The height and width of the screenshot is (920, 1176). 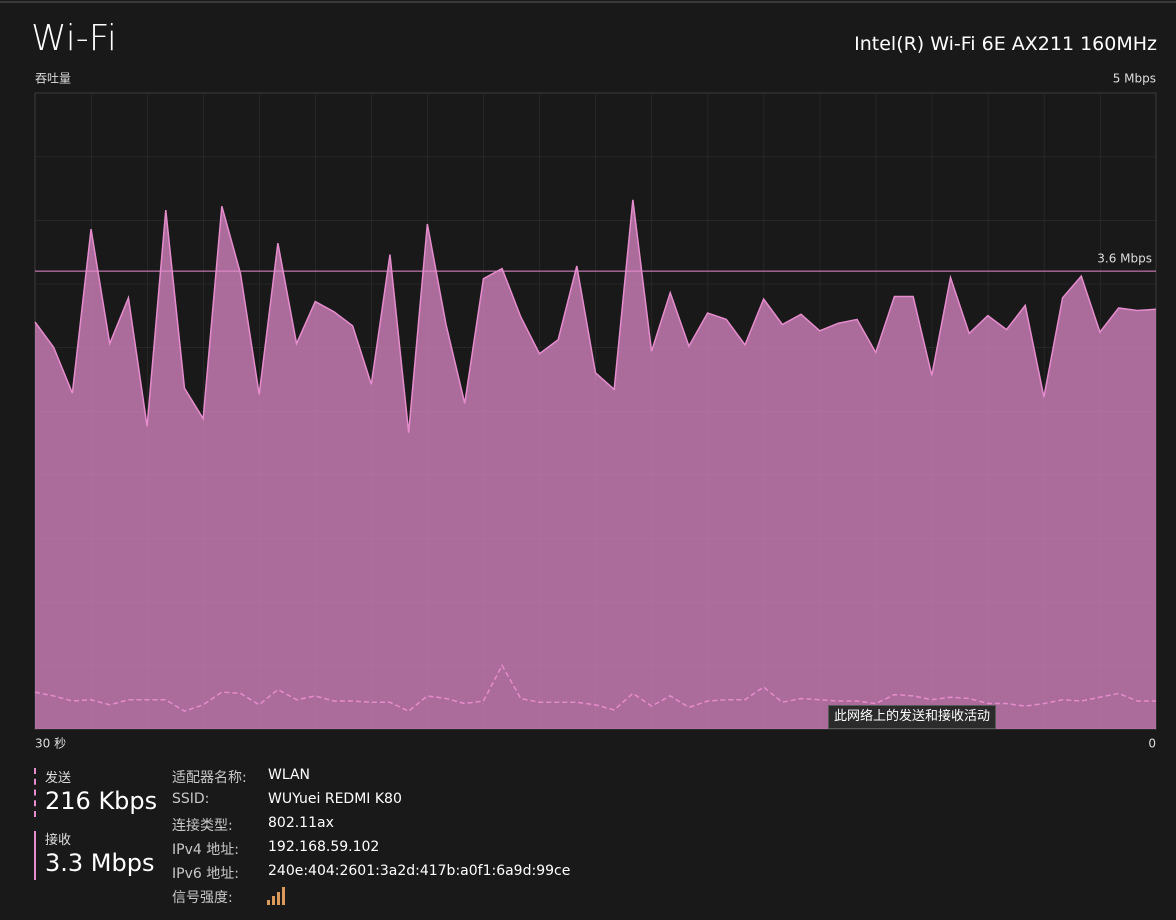 What do you see at coordinates (202, 898) in the screenshot?
I see `detail-key: 信号强度:` at bounding box center [202, 898].